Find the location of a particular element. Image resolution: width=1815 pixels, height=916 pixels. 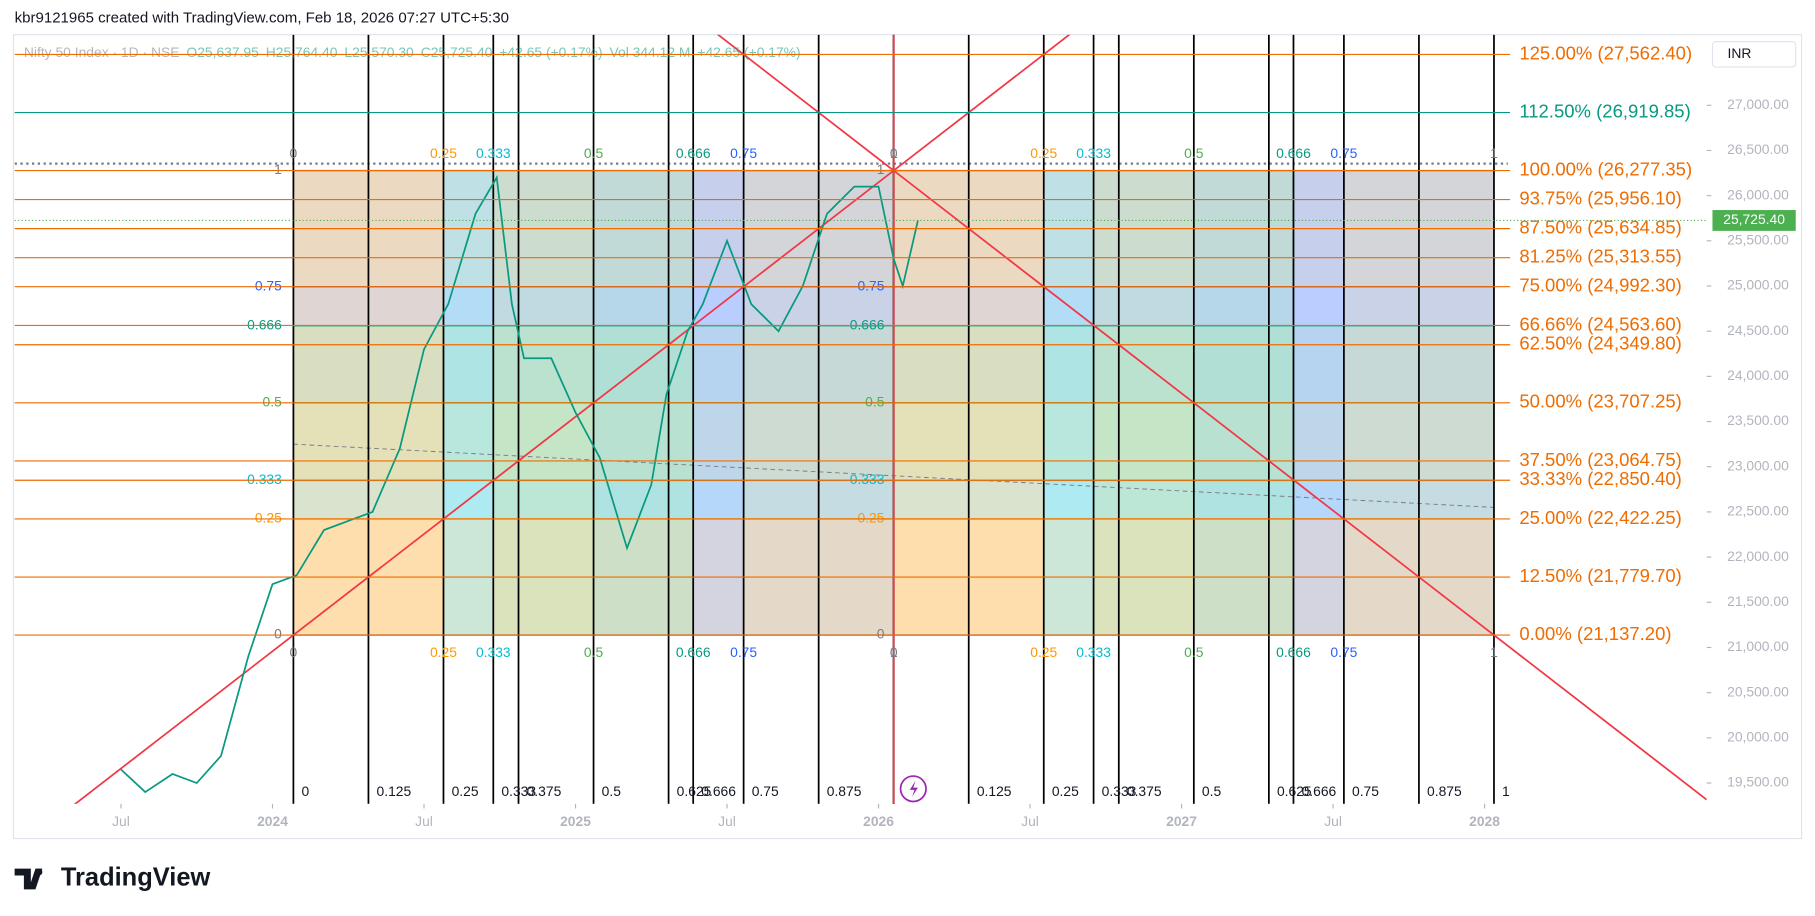

x-tick-label: 2028 is located at coordinates (1484, 821).